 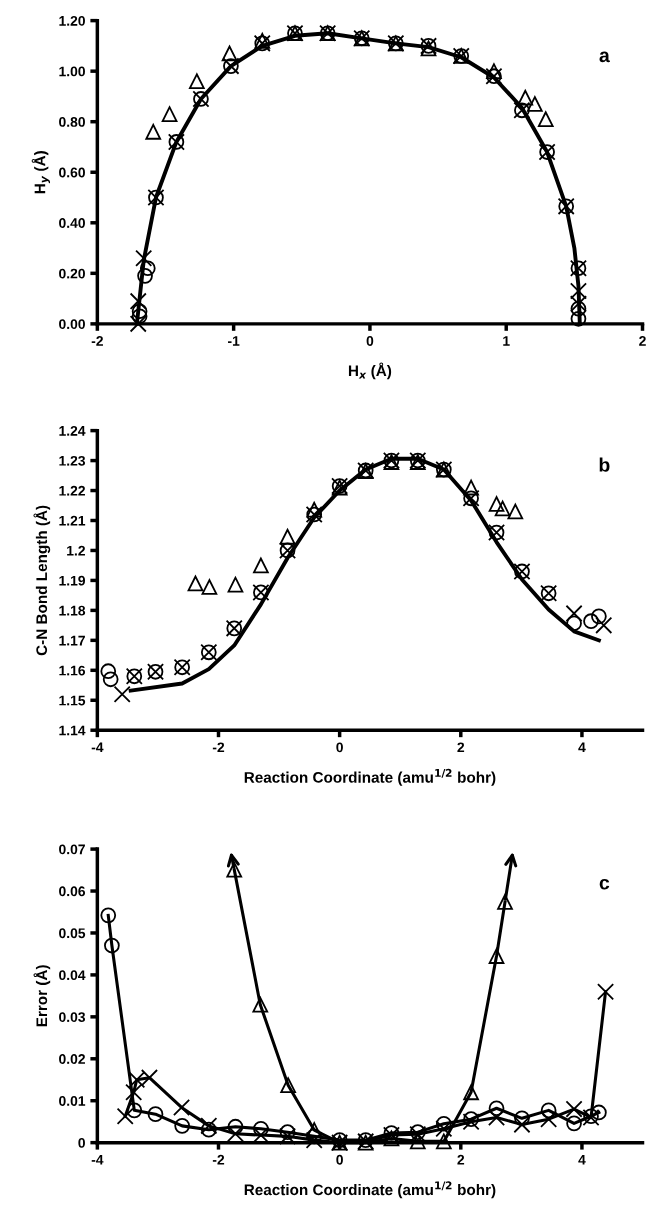 I want to click on annotation: c, so click(x=604, y=884).